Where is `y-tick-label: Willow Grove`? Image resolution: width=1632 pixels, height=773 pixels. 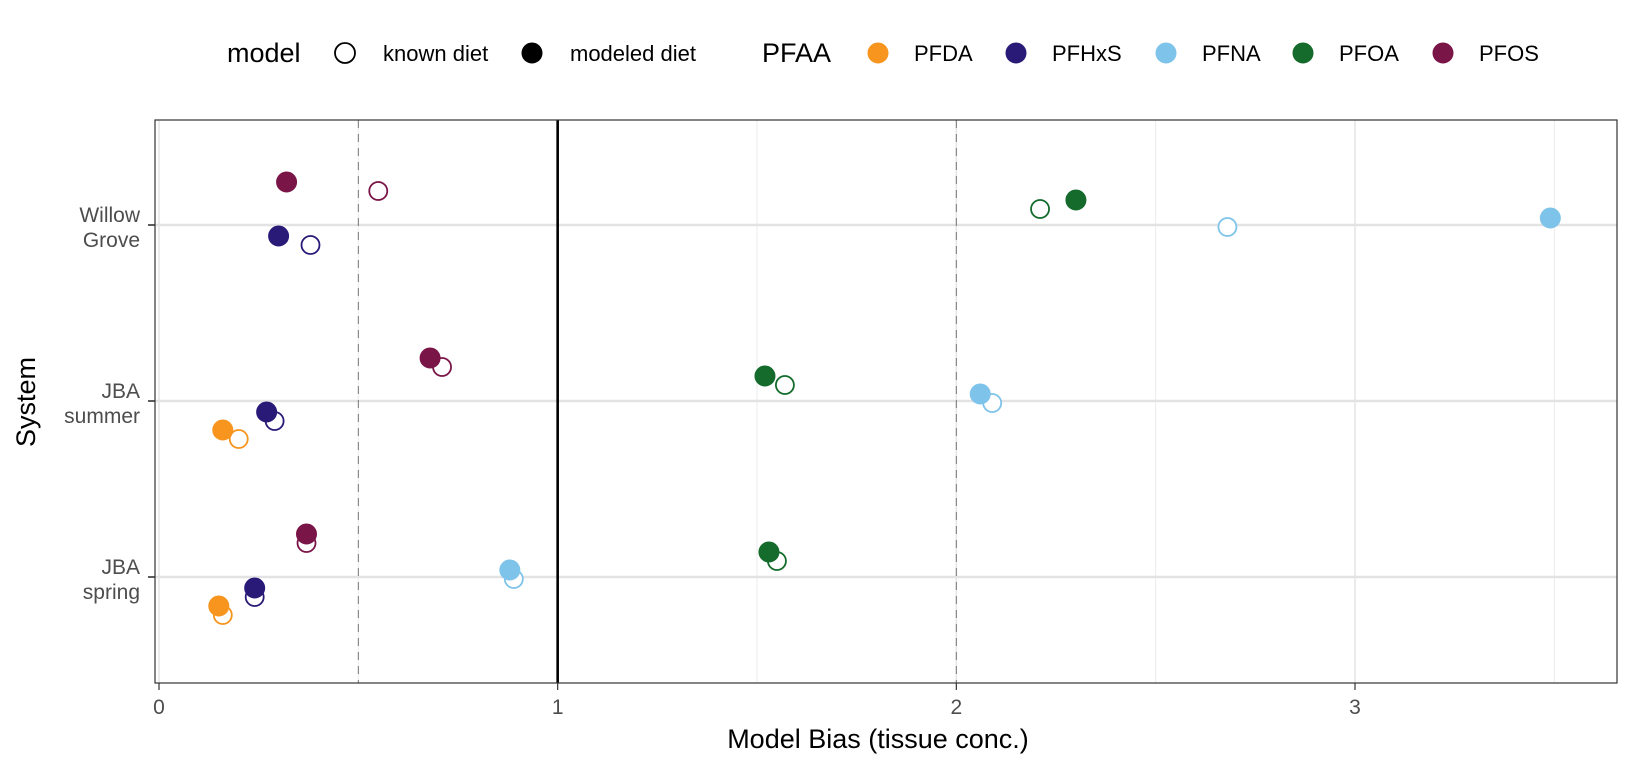 y-tick-label: Willow Grove is located at coordinates (109, 228).